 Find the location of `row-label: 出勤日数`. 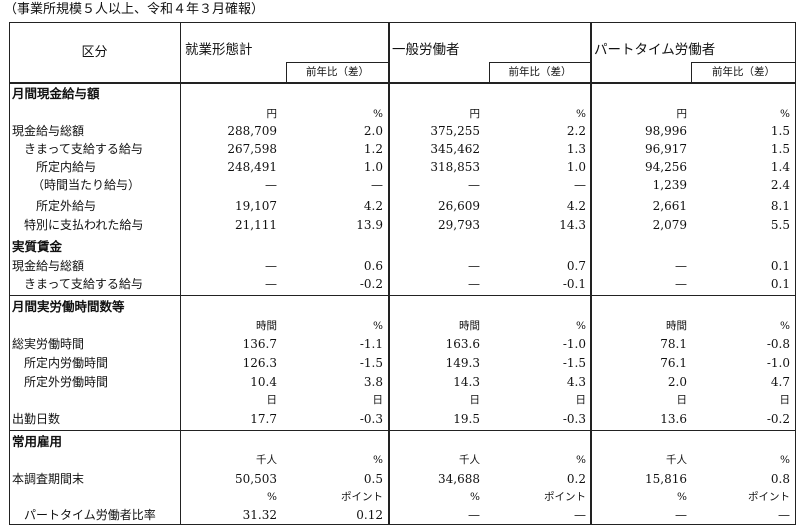

row-label: 出勤日数 is located at coordinates (36, 419).